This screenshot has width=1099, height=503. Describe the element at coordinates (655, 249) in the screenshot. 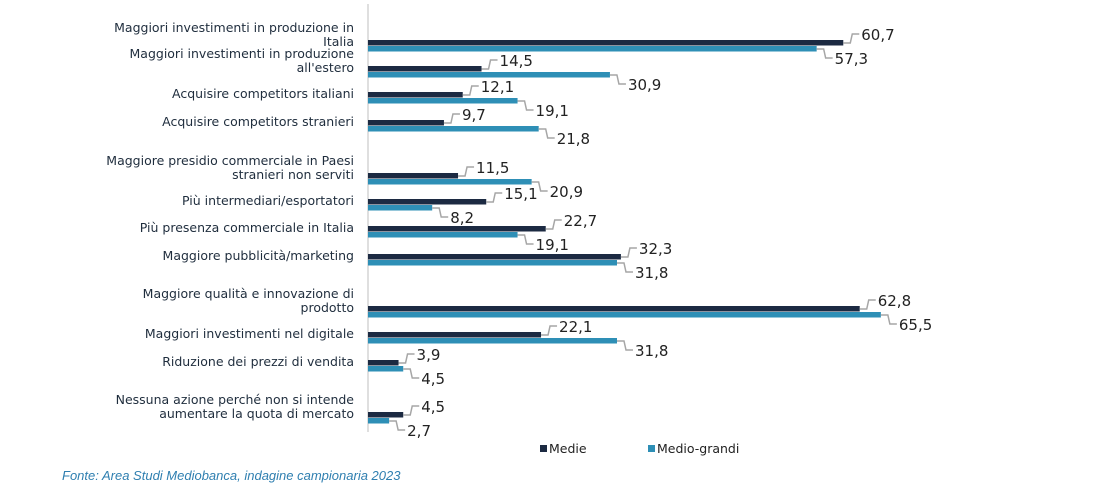

I see `value-label: 32,3` at that location.